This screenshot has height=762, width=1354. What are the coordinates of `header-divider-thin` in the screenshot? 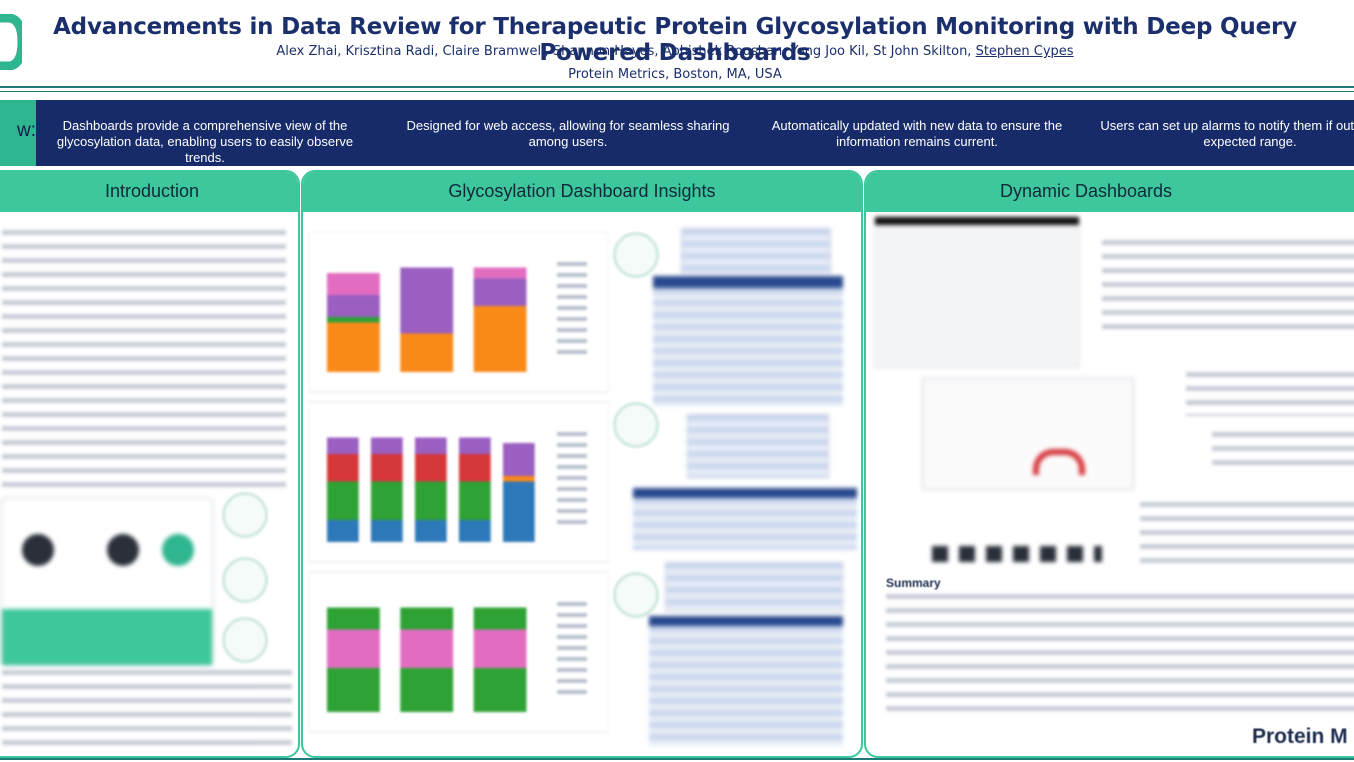 It's located at (677, 91).